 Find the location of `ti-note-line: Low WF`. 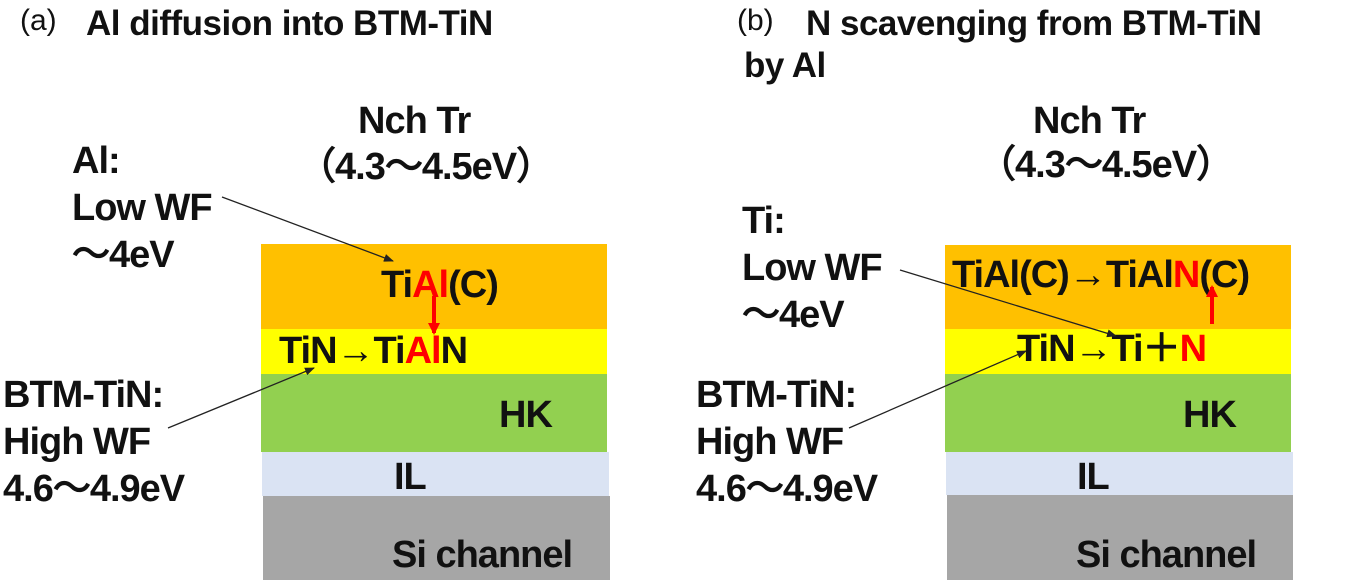

ti-note-line: Low WF is located at coordinates (812, 268).